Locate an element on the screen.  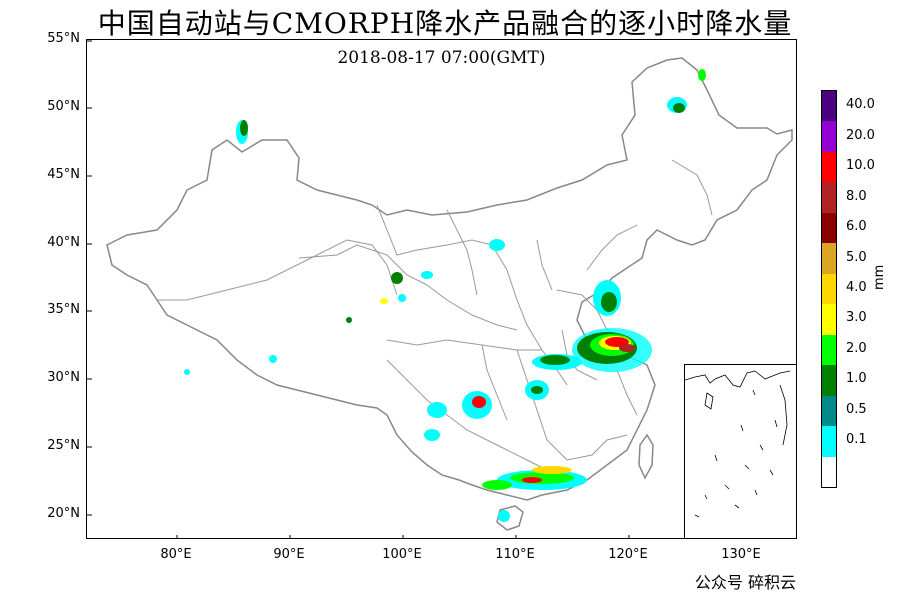
taiwan-island is located at coordinates (646, 456).